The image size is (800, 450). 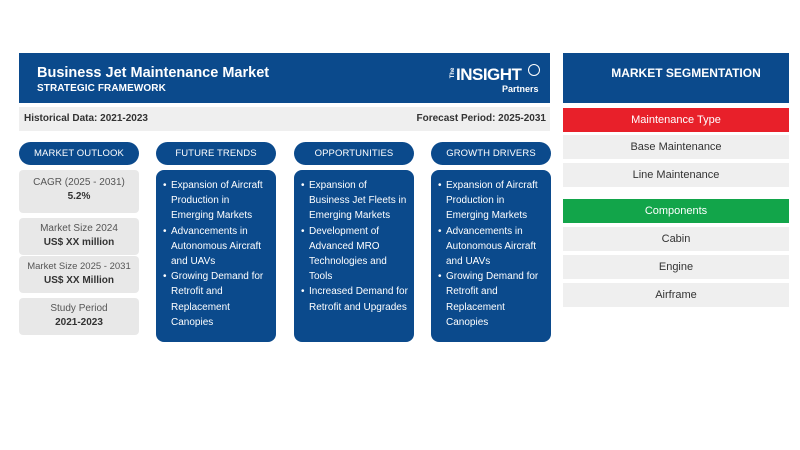 I want to click on stat-cagr: CAGR (2025 - 2031) 5.2%, so click(x=79, y=191).